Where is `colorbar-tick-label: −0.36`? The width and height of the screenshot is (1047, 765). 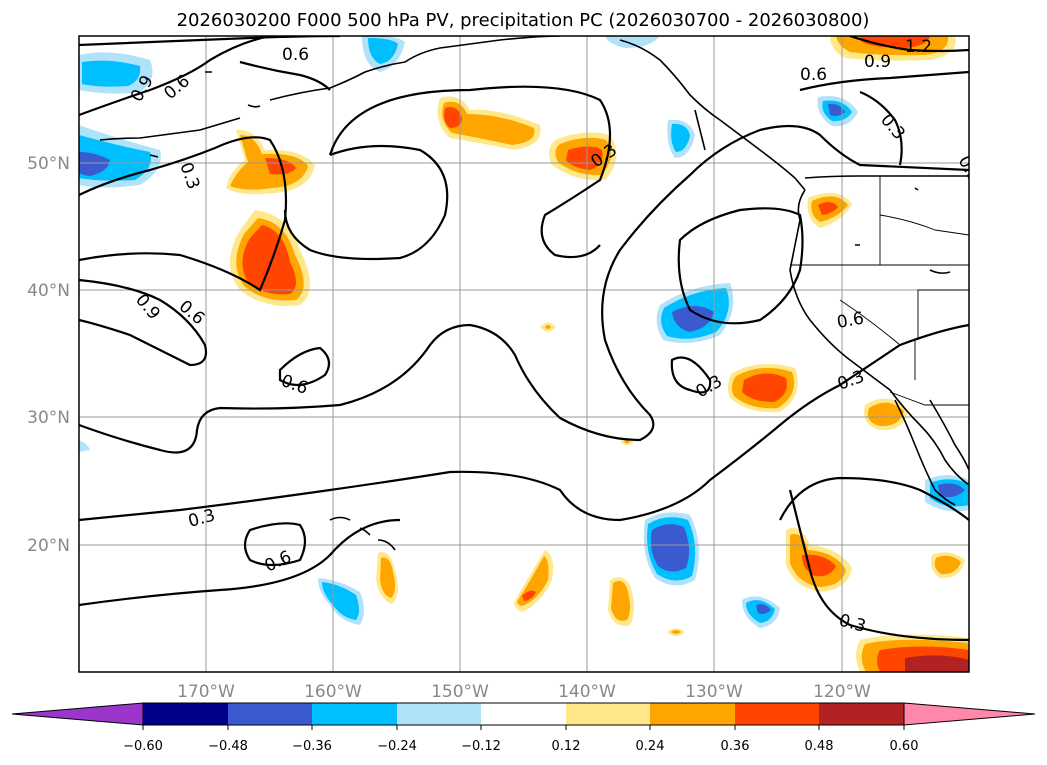
colorbar-tick-label: −0.36 is located at coordinates (312, 746).